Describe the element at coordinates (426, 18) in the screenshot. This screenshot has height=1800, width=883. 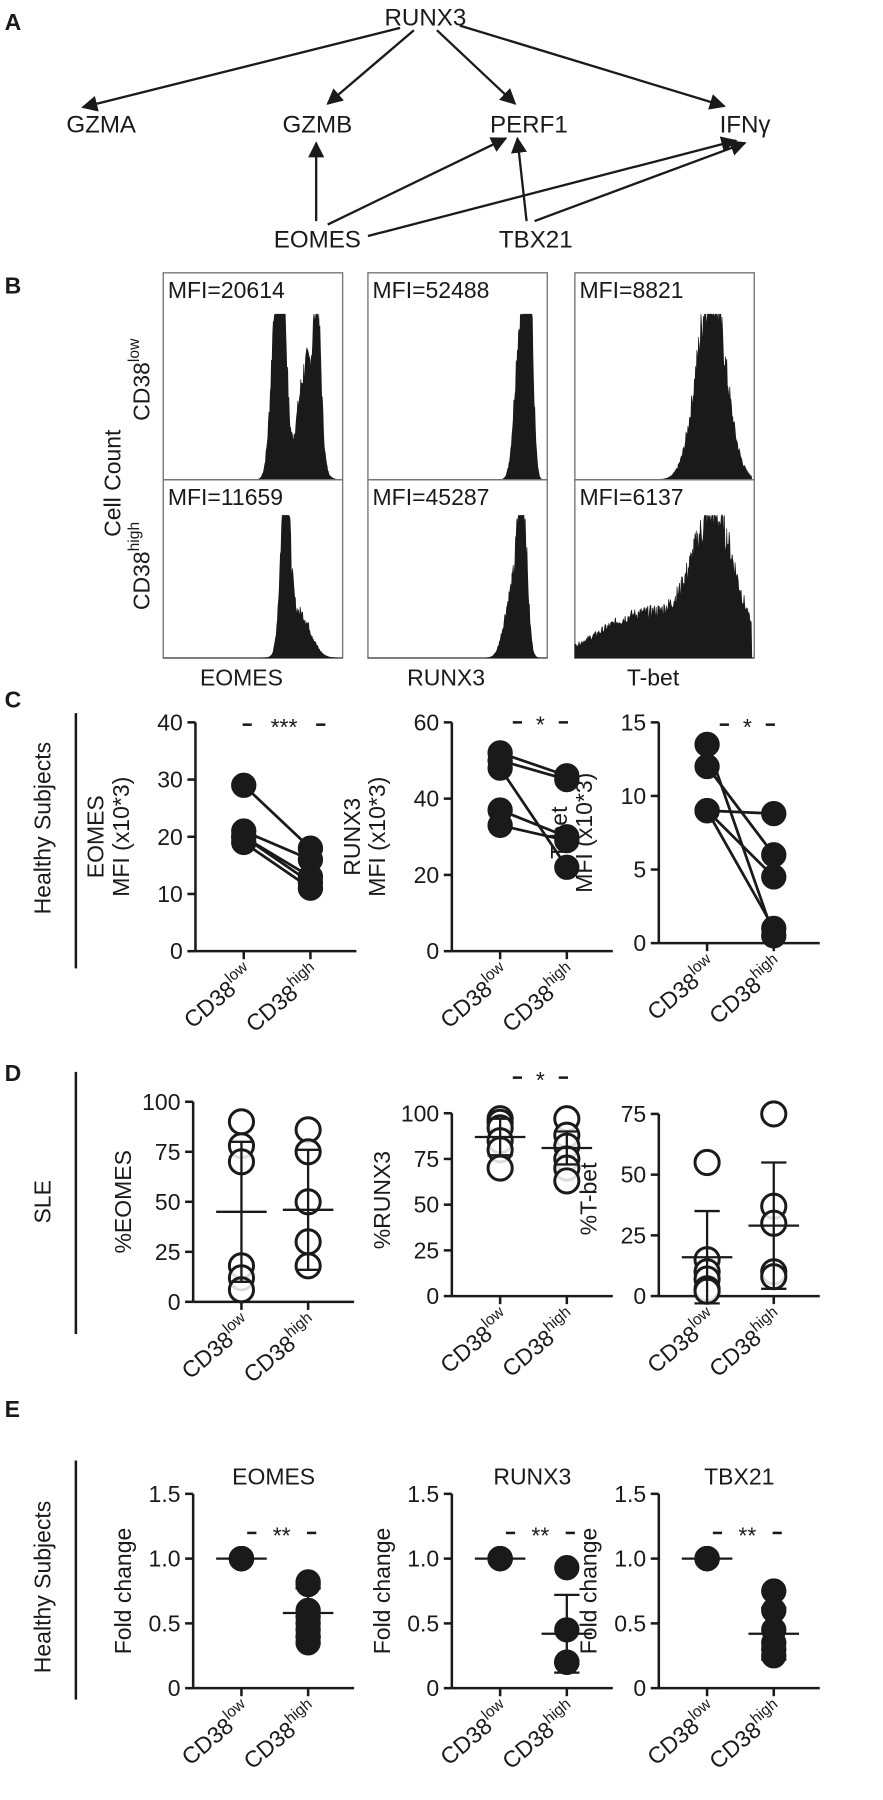
I see `diagram-node: RUNX3` at that location.